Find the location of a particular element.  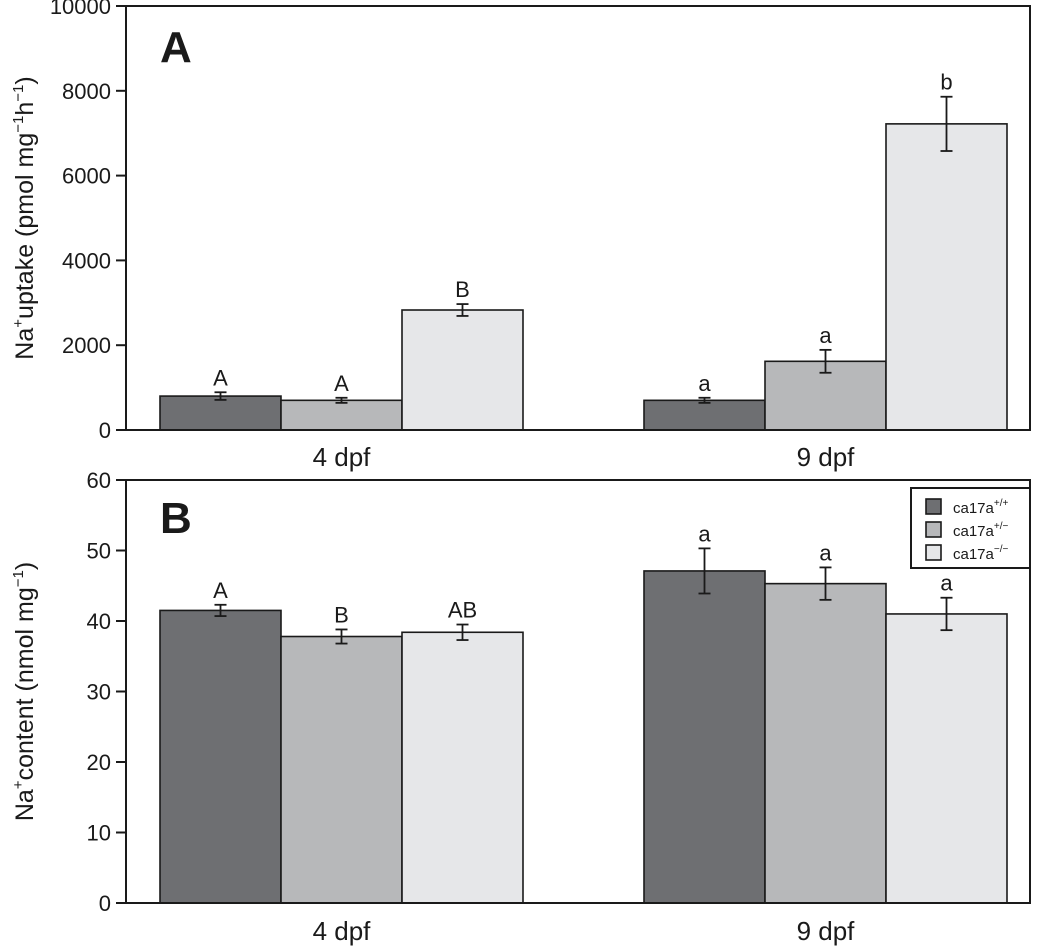

panel-b-significance-label: AB is located at coordinates (462, 610).